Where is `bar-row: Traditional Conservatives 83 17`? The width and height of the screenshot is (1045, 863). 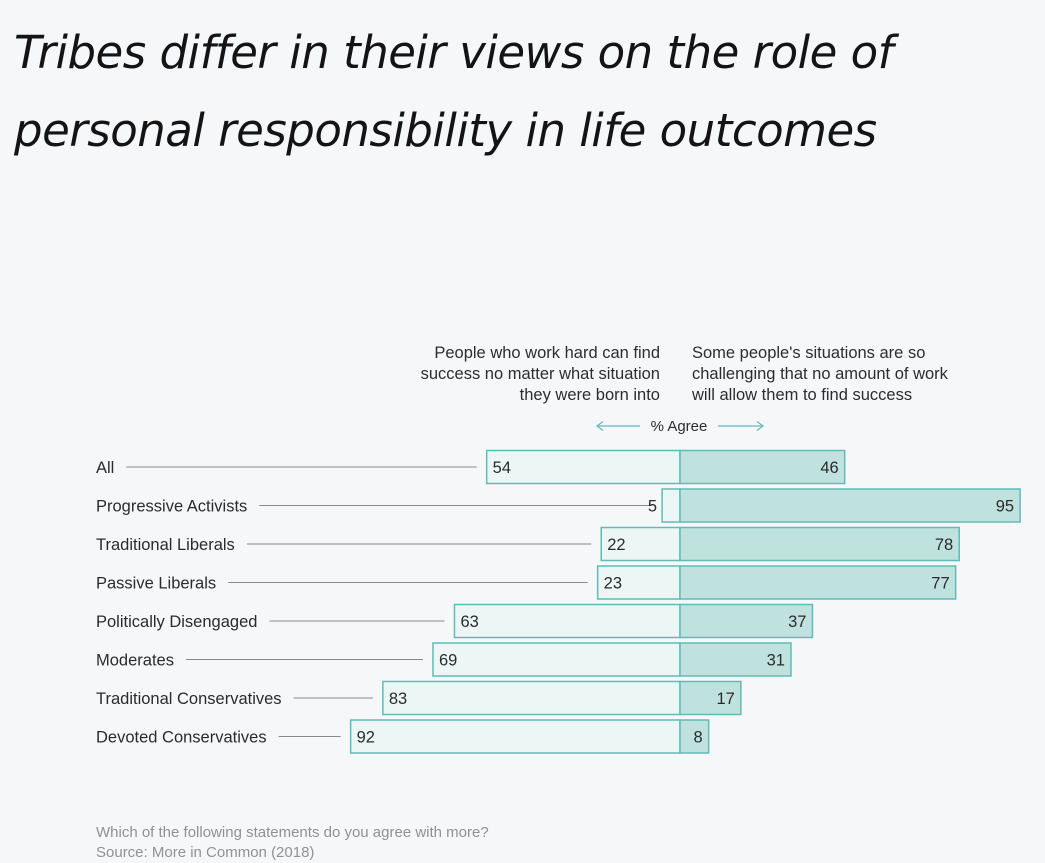
bar-row: Traditional Conservatives 83 17 is located at coordinates (419, 698).